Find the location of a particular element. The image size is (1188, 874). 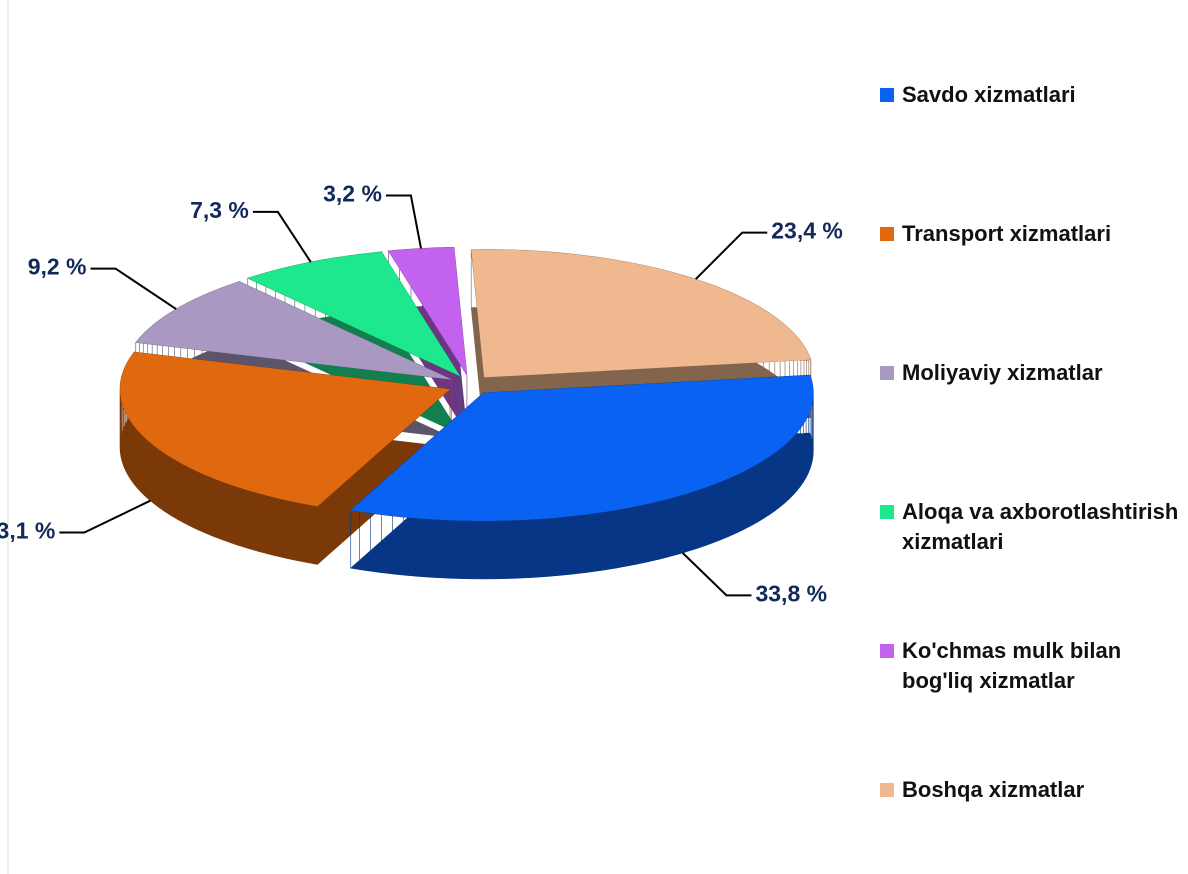

legend-label: Boshqa xizmatlar is located at coordinates (993, 789).